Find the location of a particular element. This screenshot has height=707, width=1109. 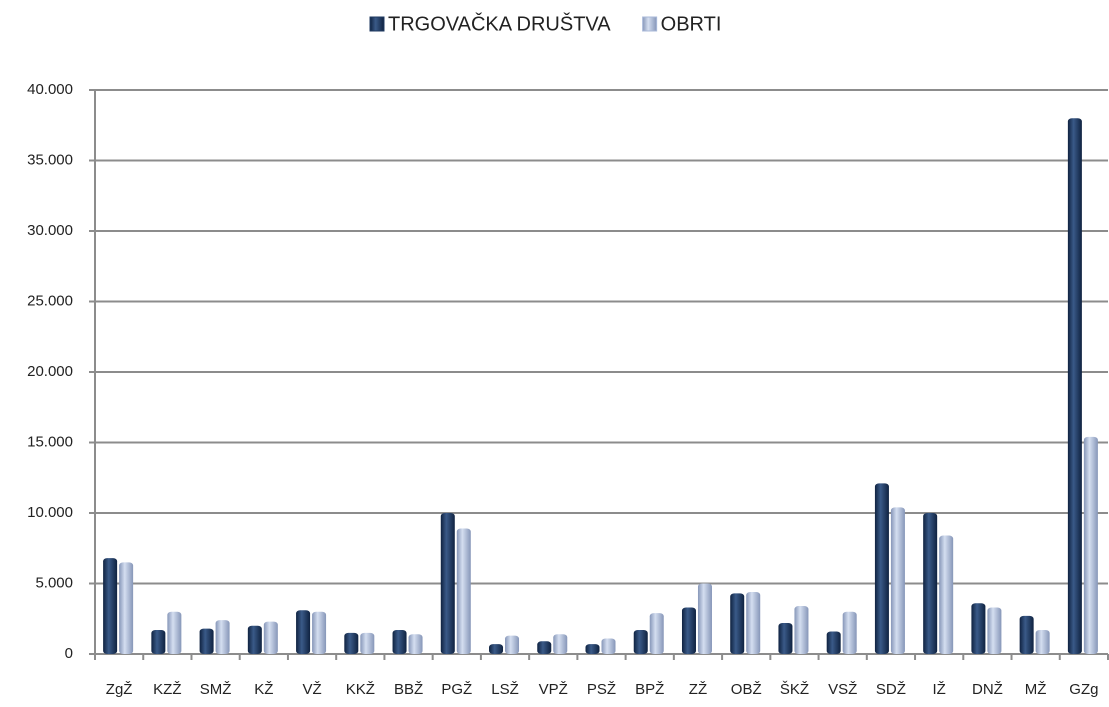

x-tick-label: SDŽ is located at coordinates (891, 689).